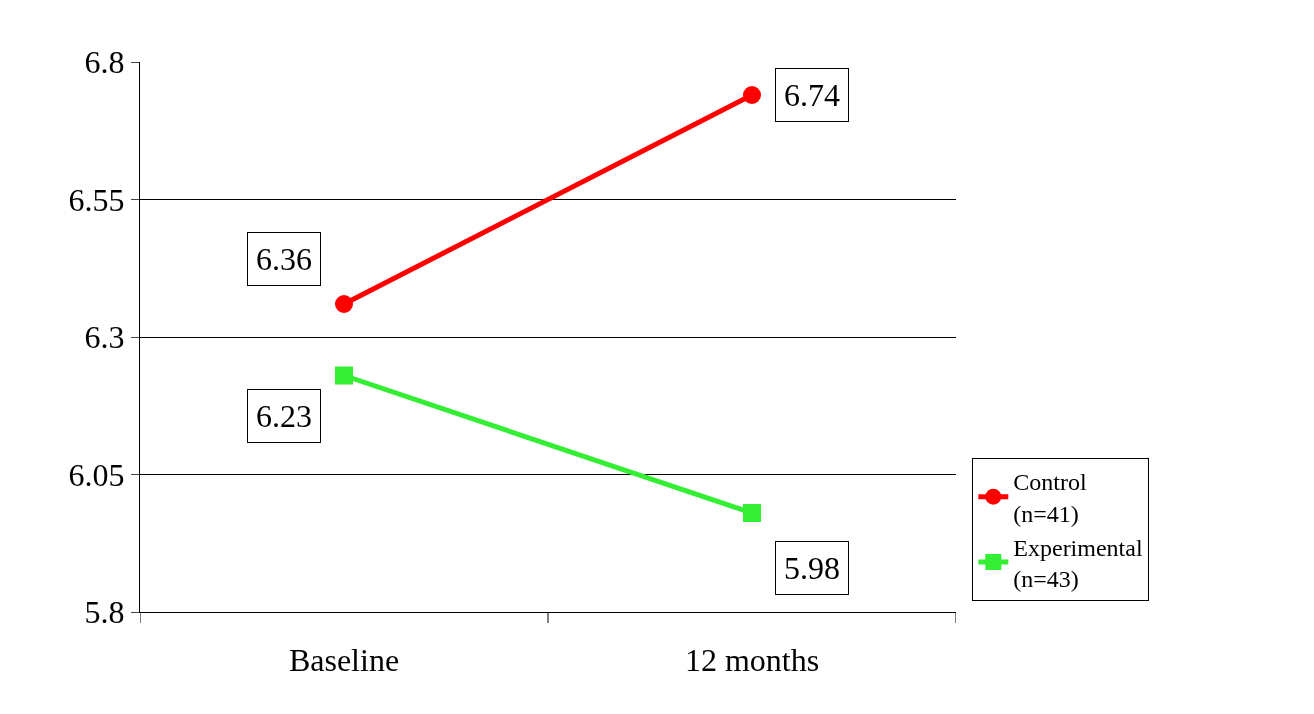 This screenshot has width=1314, height=714. What do you see at coordinates (284, 259) in the screenshot?
I see `data-label: 6.36` at bounding box center [284, 259].